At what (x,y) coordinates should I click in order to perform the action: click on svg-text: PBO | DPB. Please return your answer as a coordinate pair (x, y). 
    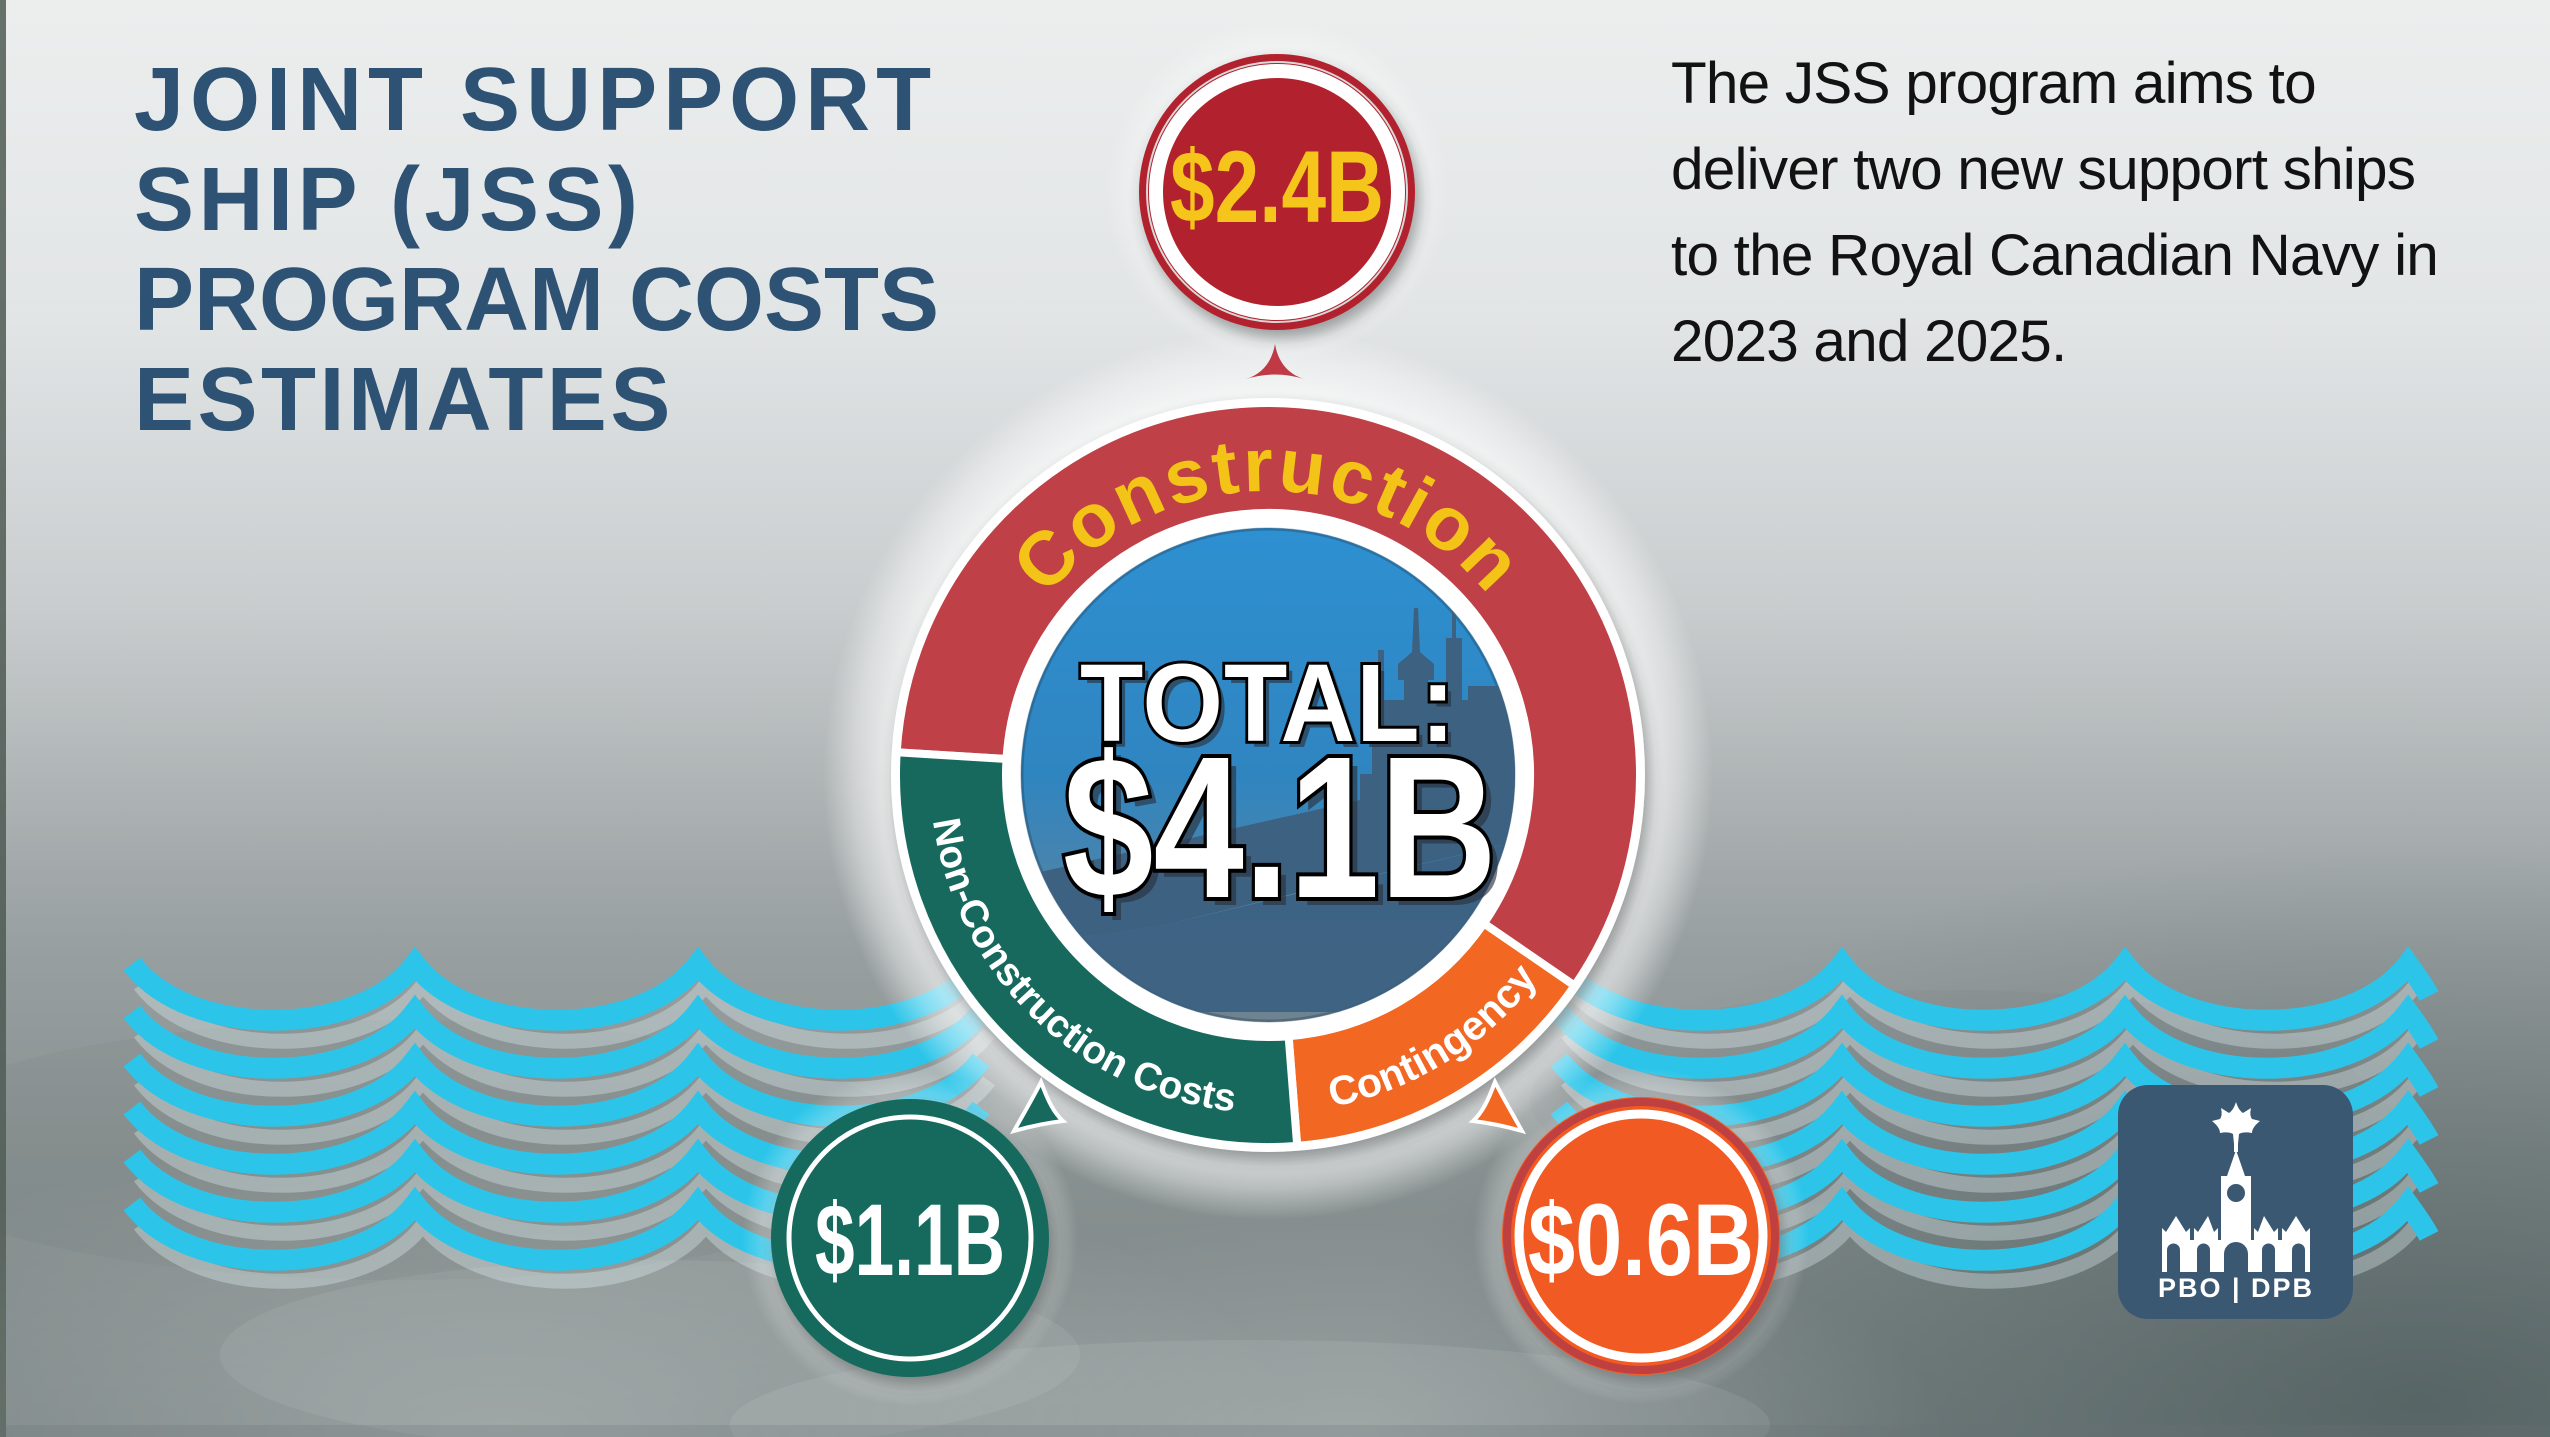
    Looking at the image, I should click on (2236, 1288).